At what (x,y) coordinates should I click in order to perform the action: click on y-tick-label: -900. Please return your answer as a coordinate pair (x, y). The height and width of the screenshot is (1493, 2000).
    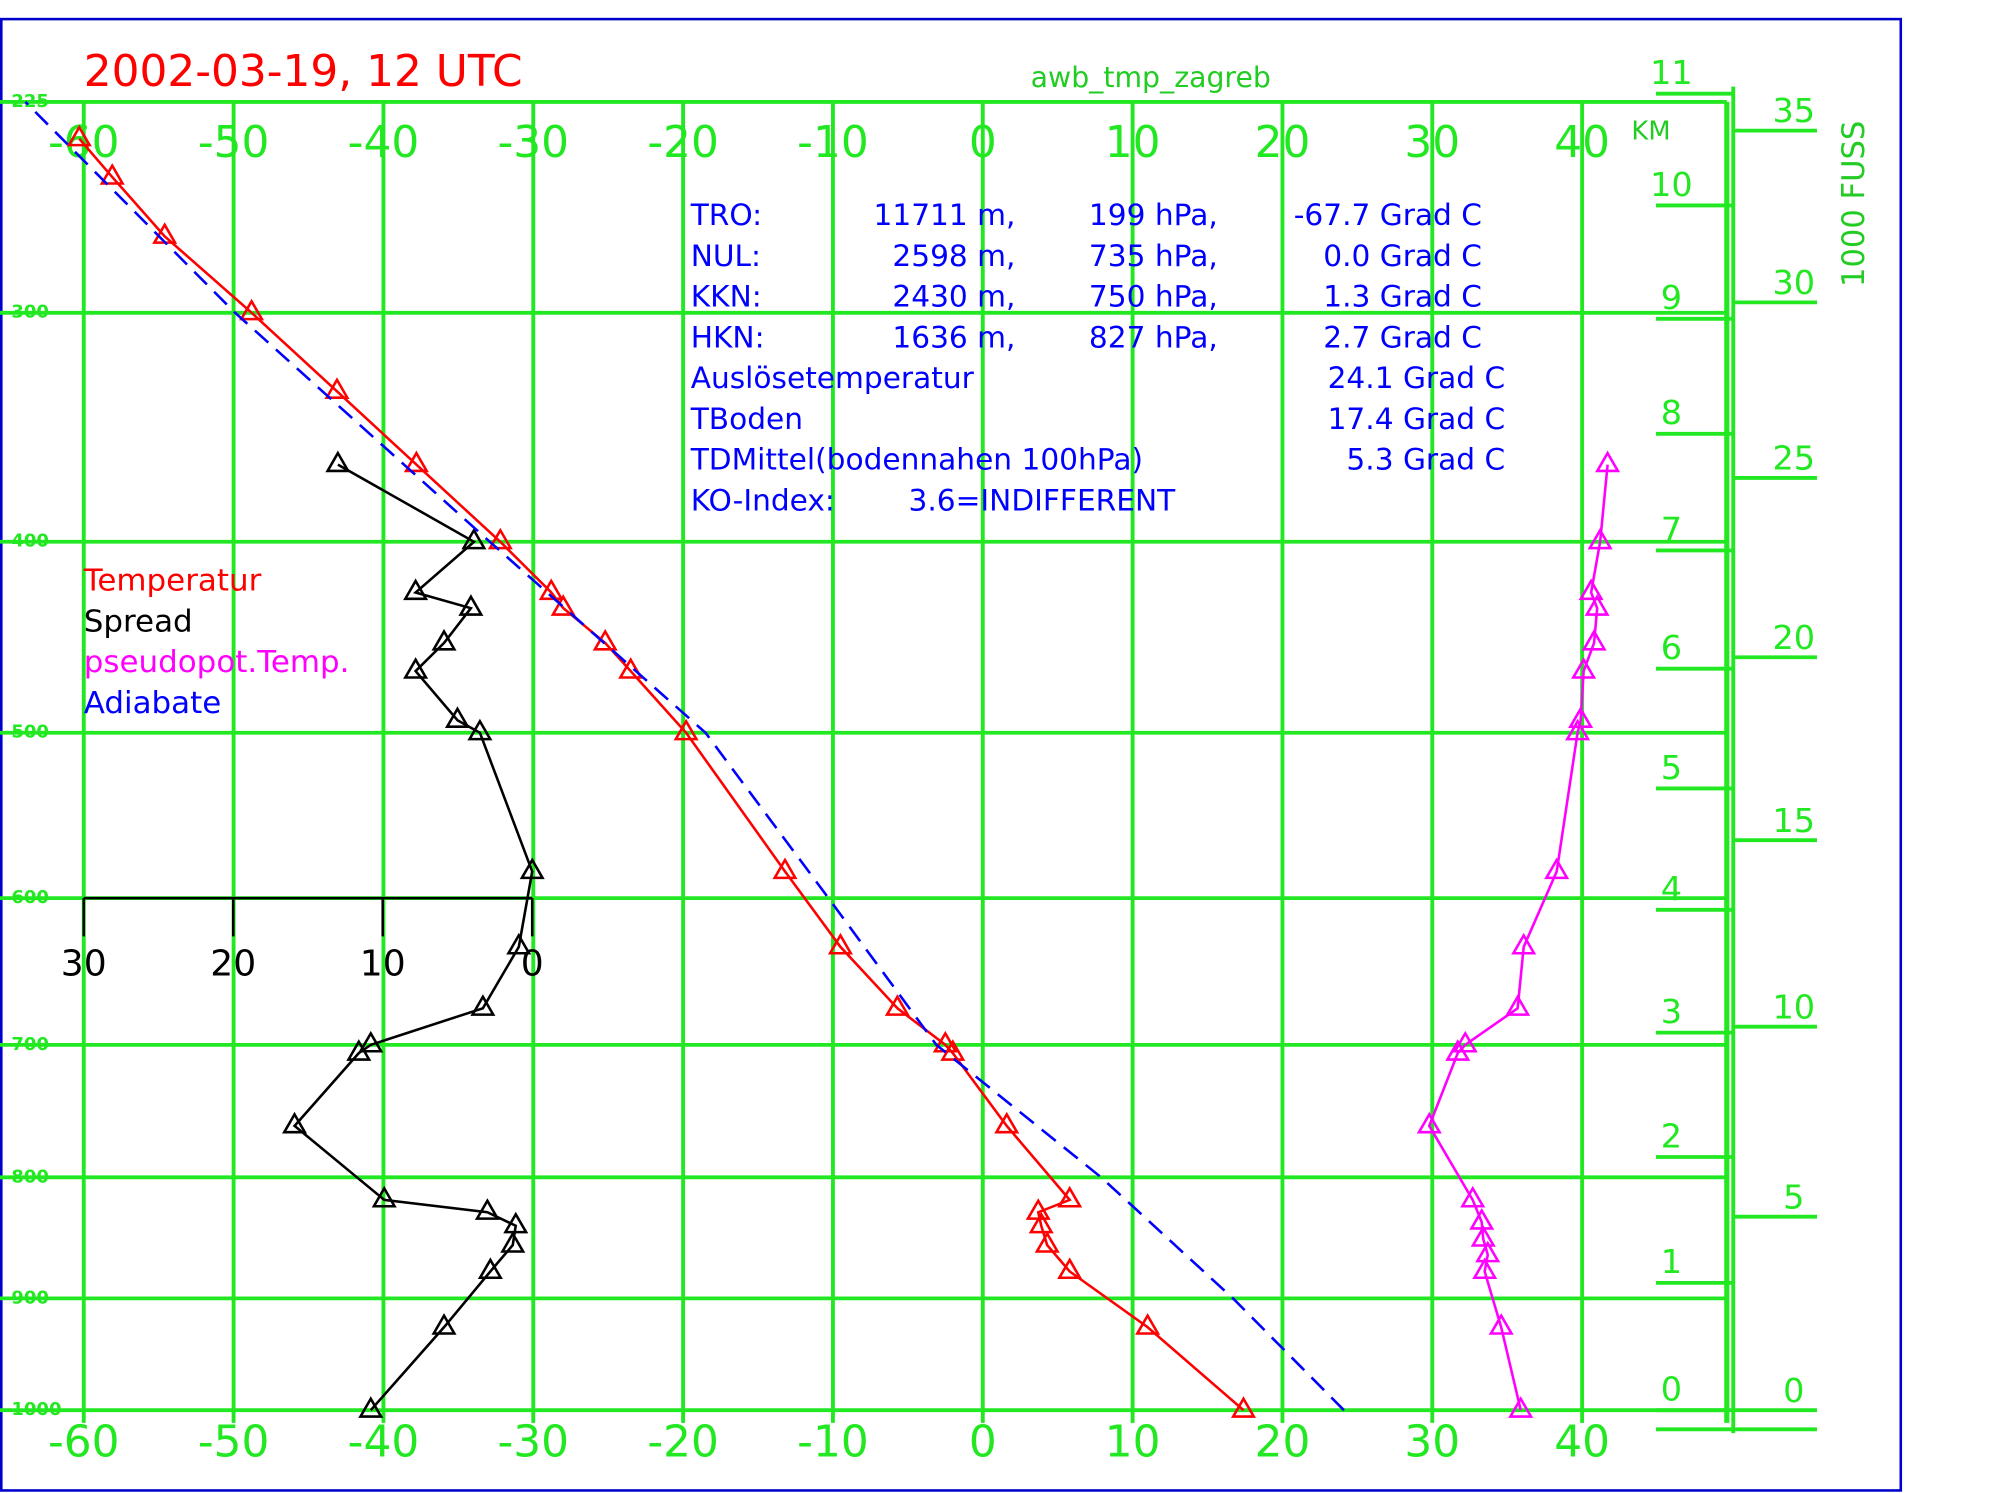
    Looking at the image, I should click on (26, 1297).